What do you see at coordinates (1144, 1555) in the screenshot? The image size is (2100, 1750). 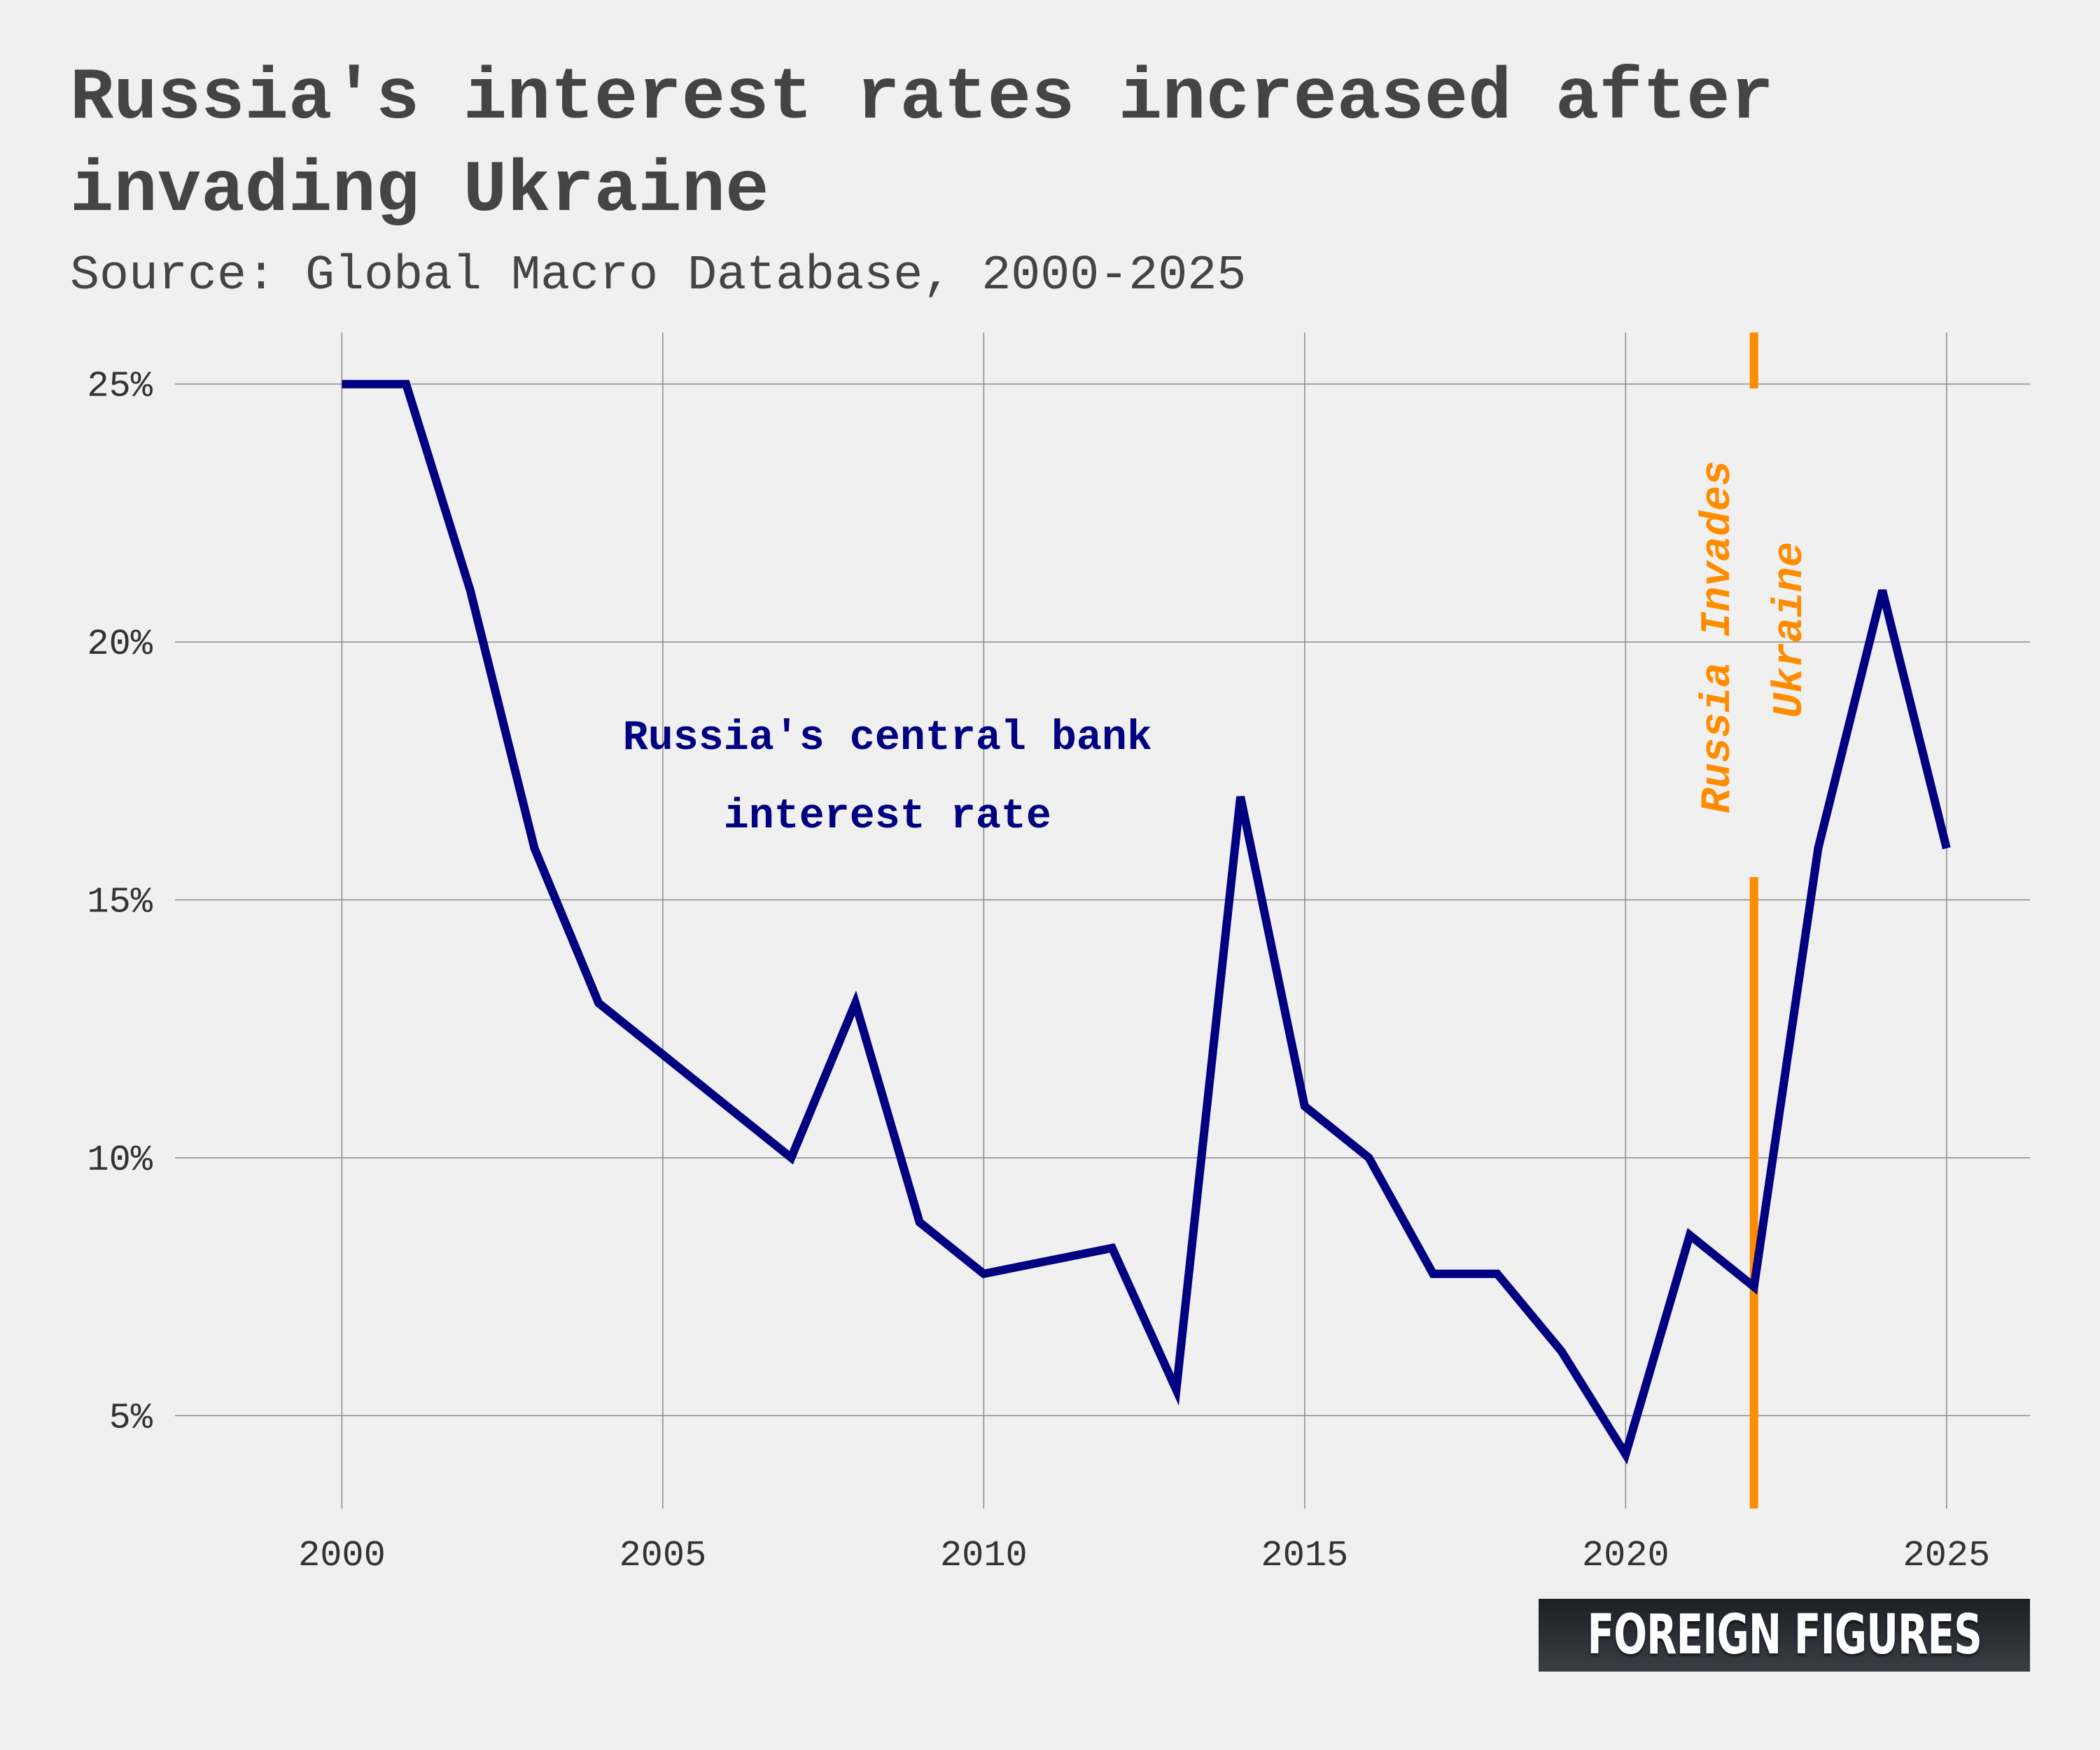 I see `x-axis-tick-labels: 2000 2005 2010 2015 2020 2025` at bounding box center [1144, 1555].